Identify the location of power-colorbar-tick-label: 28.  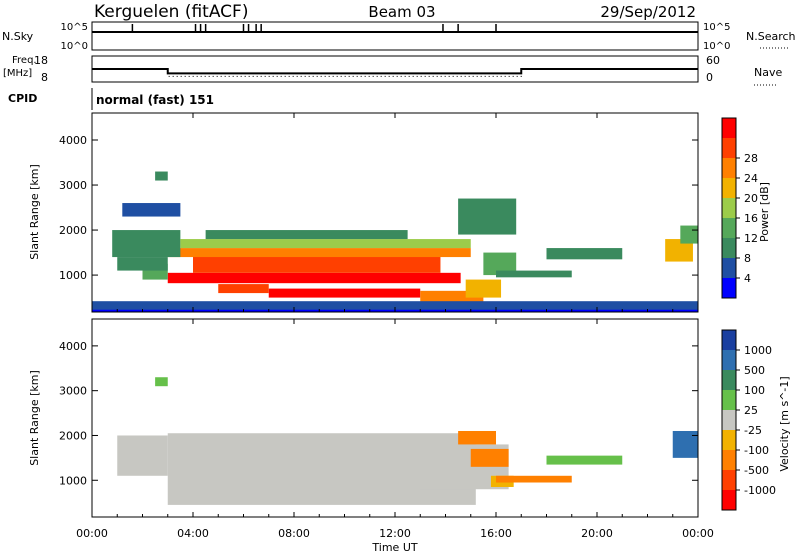
(751, 158).